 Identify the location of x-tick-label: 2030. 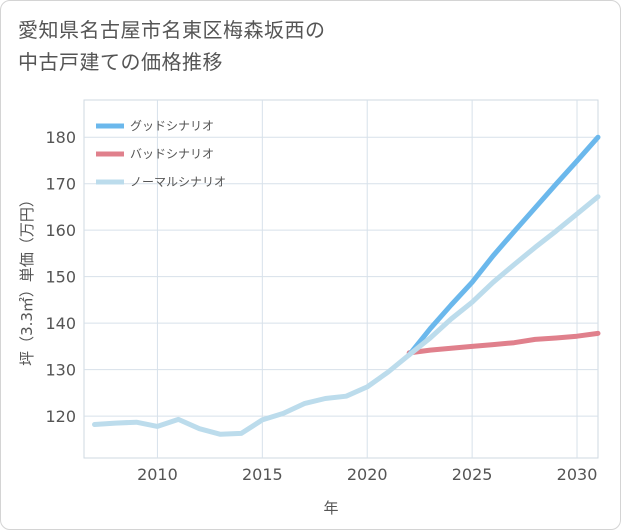
(577, 474).